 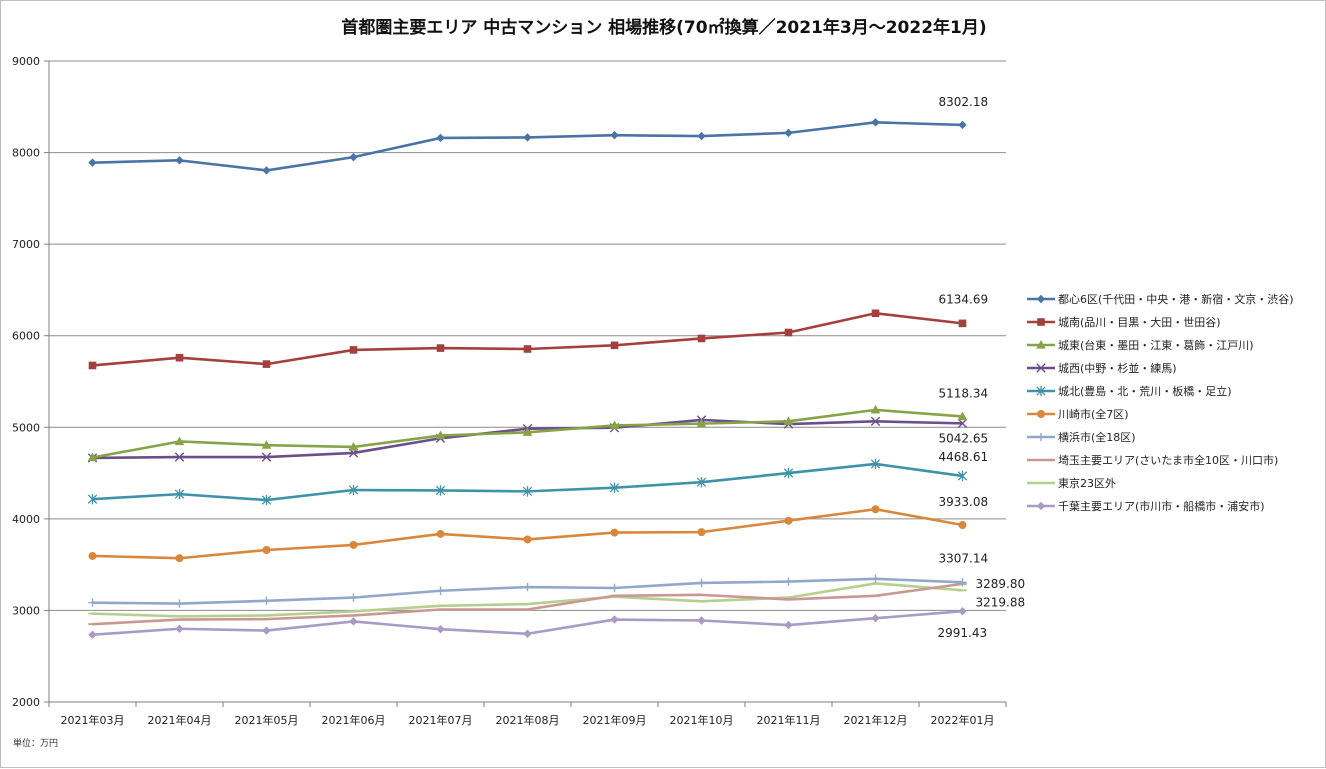 What do you see at coordinates (876, 720) in the screenshot?
I see `x-tick-label: 2021年12月` at bounding box center [876, 720].